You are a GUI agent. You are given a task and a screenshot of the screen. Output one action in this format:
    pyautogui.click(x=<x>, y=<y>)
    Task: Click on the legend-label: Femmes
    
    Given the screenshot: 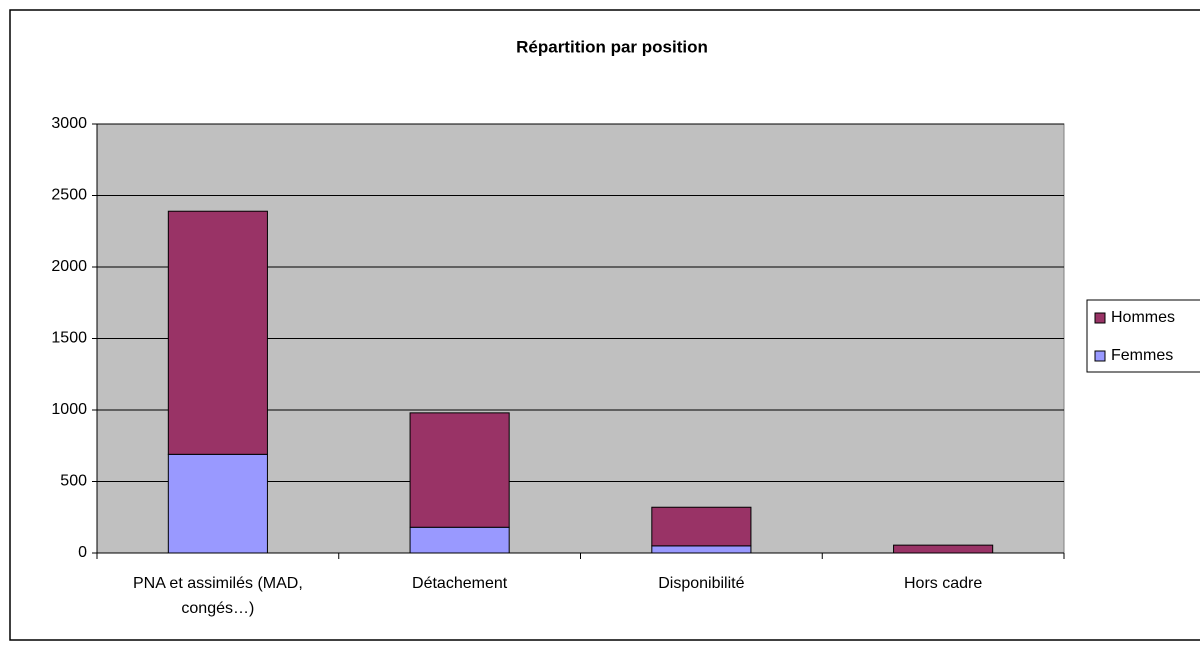 What is the action you would take?
    pyautogui.click(x=1142, y=355)
    